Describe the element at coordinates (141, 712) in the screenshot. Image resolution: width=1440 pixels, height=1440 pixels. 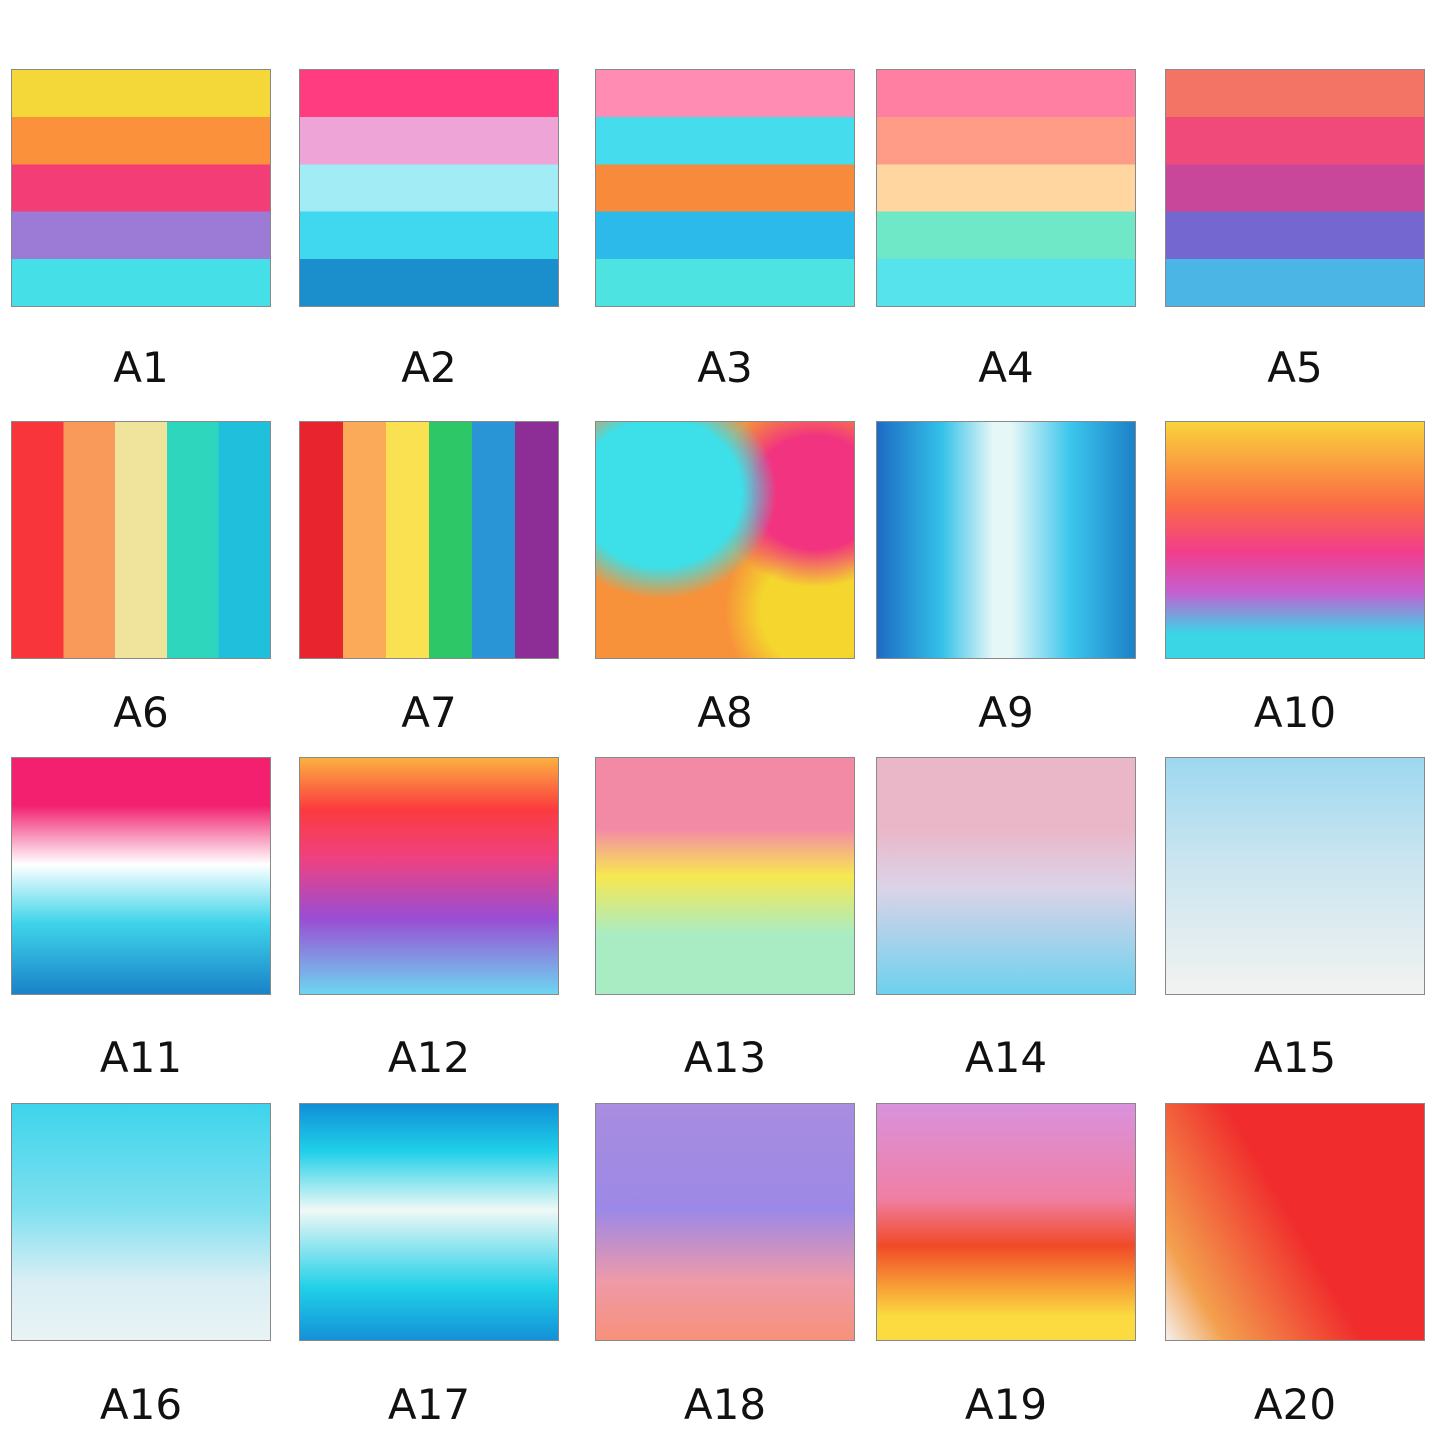
I see `swatch-label: A6` at that location.